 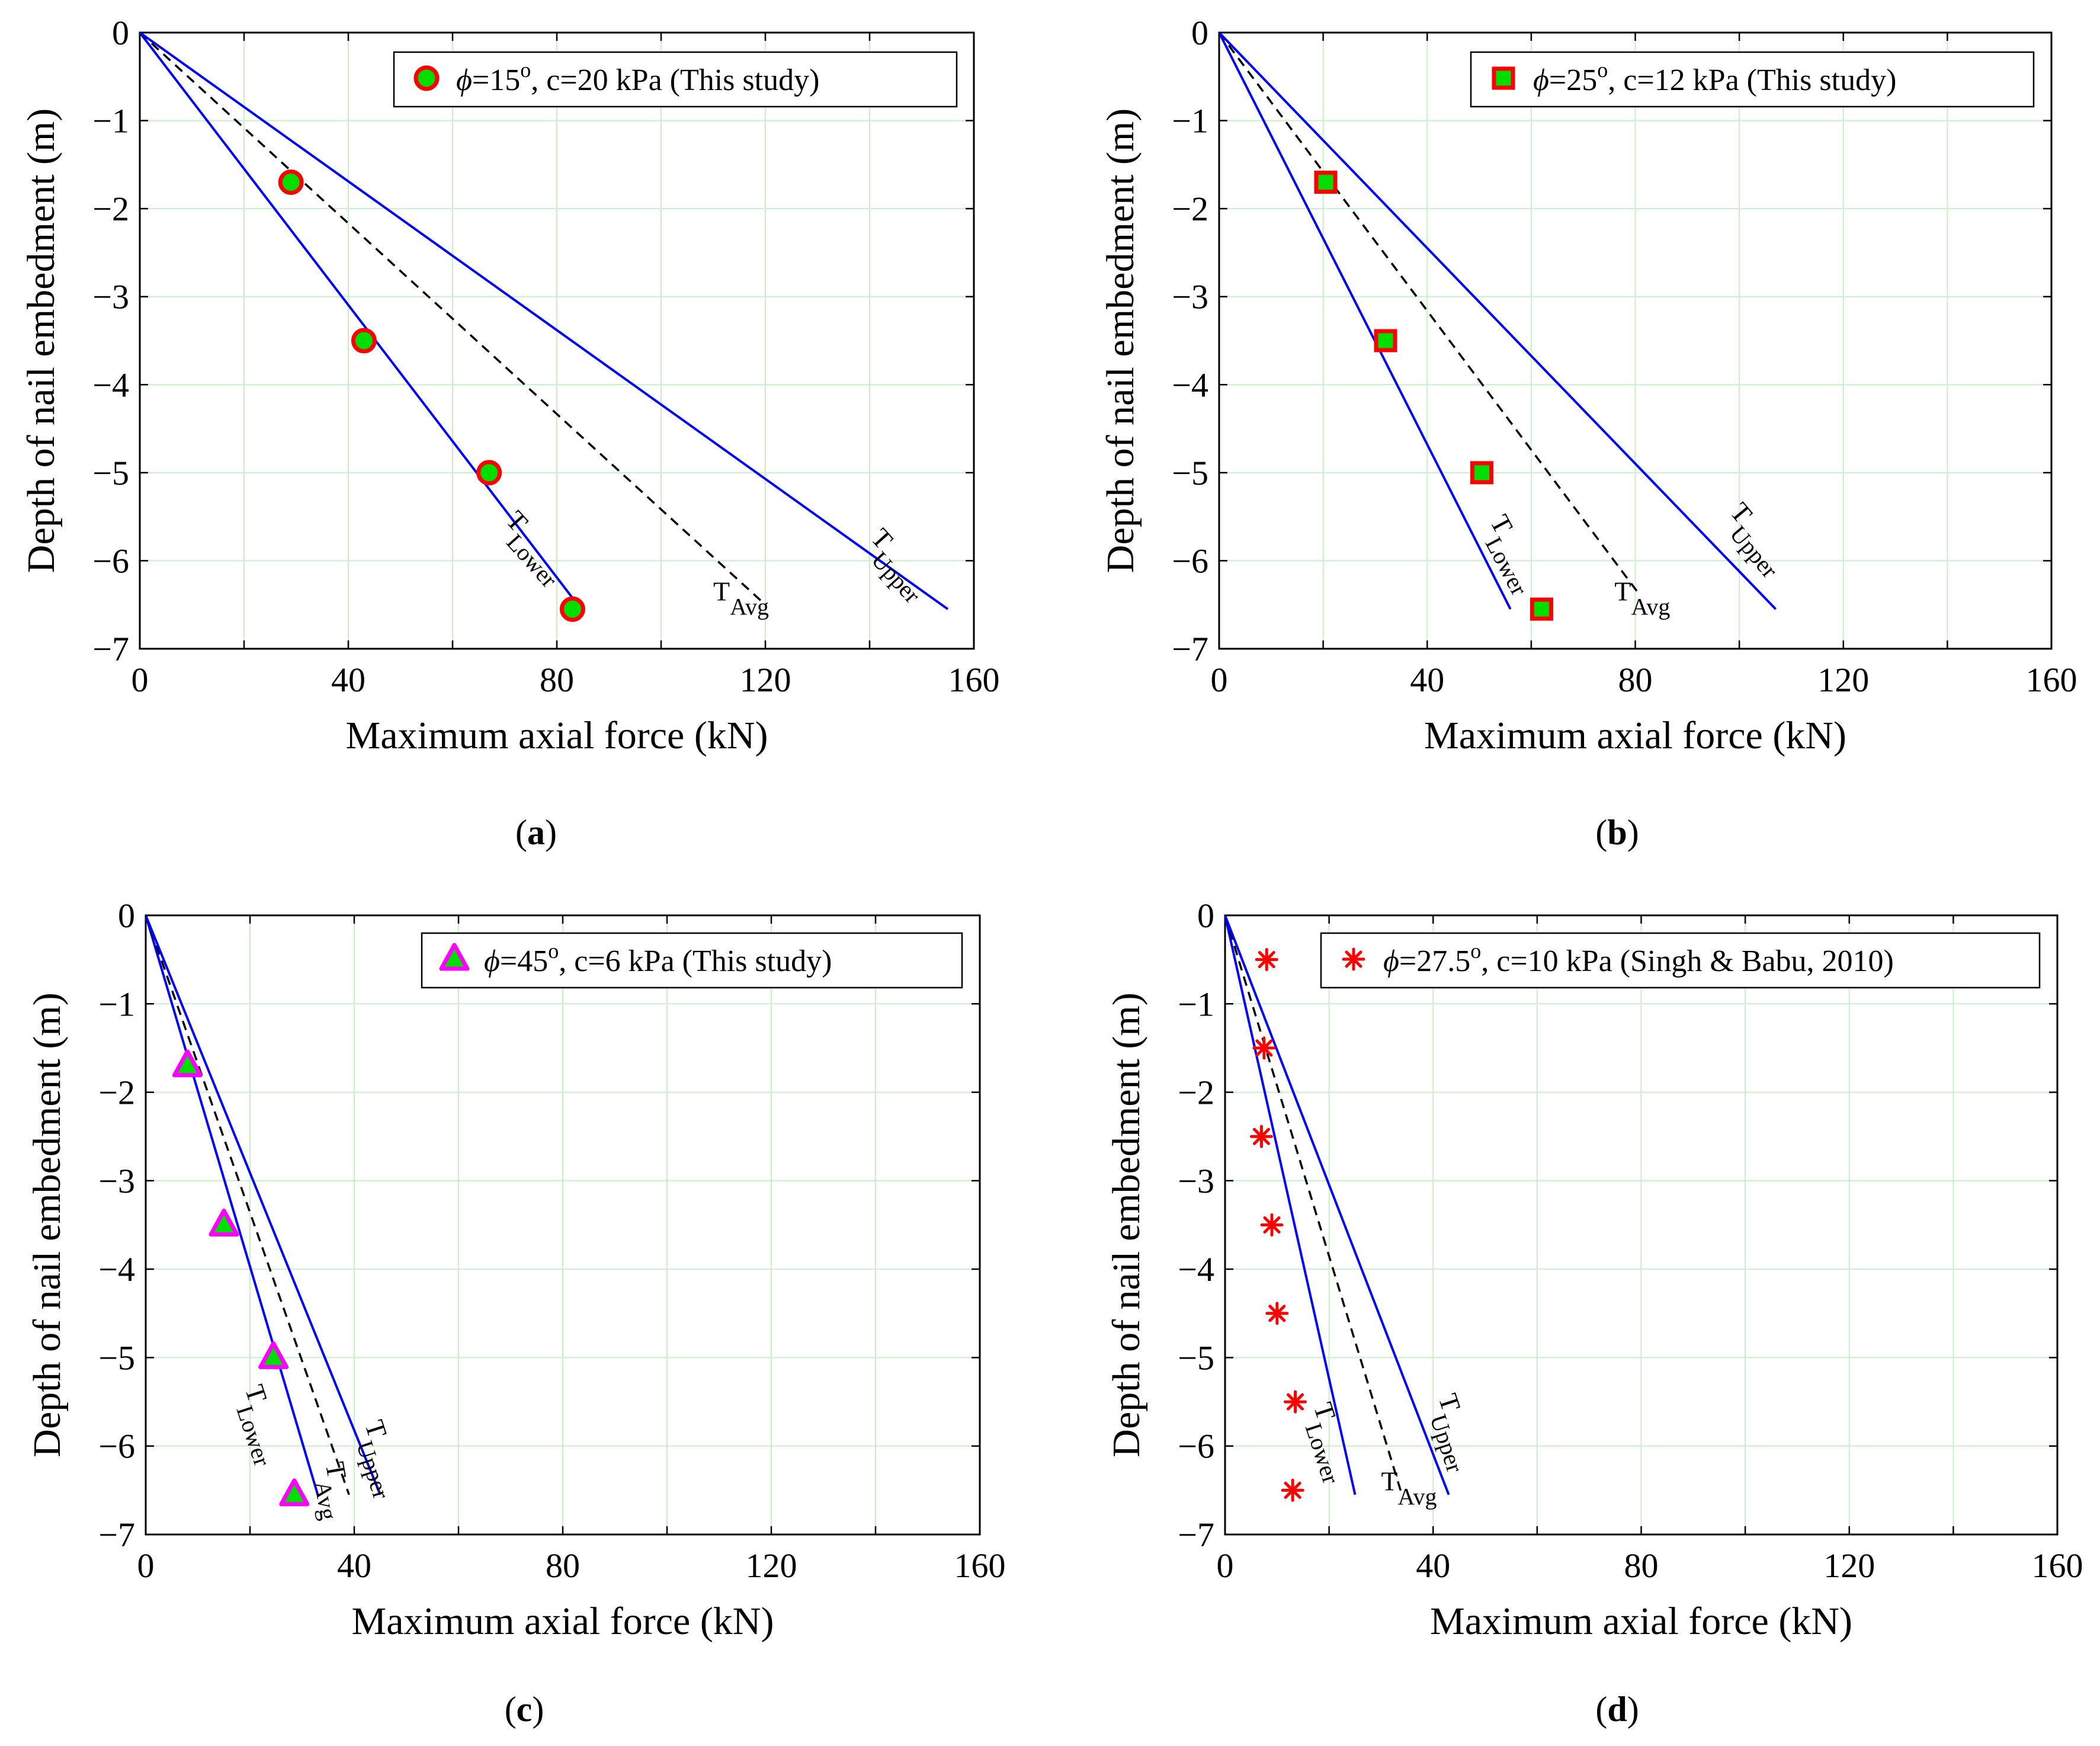 I want to click on legend-c: ϕ=45o, c=6 kPa (This study), so click(x=692, y=961).